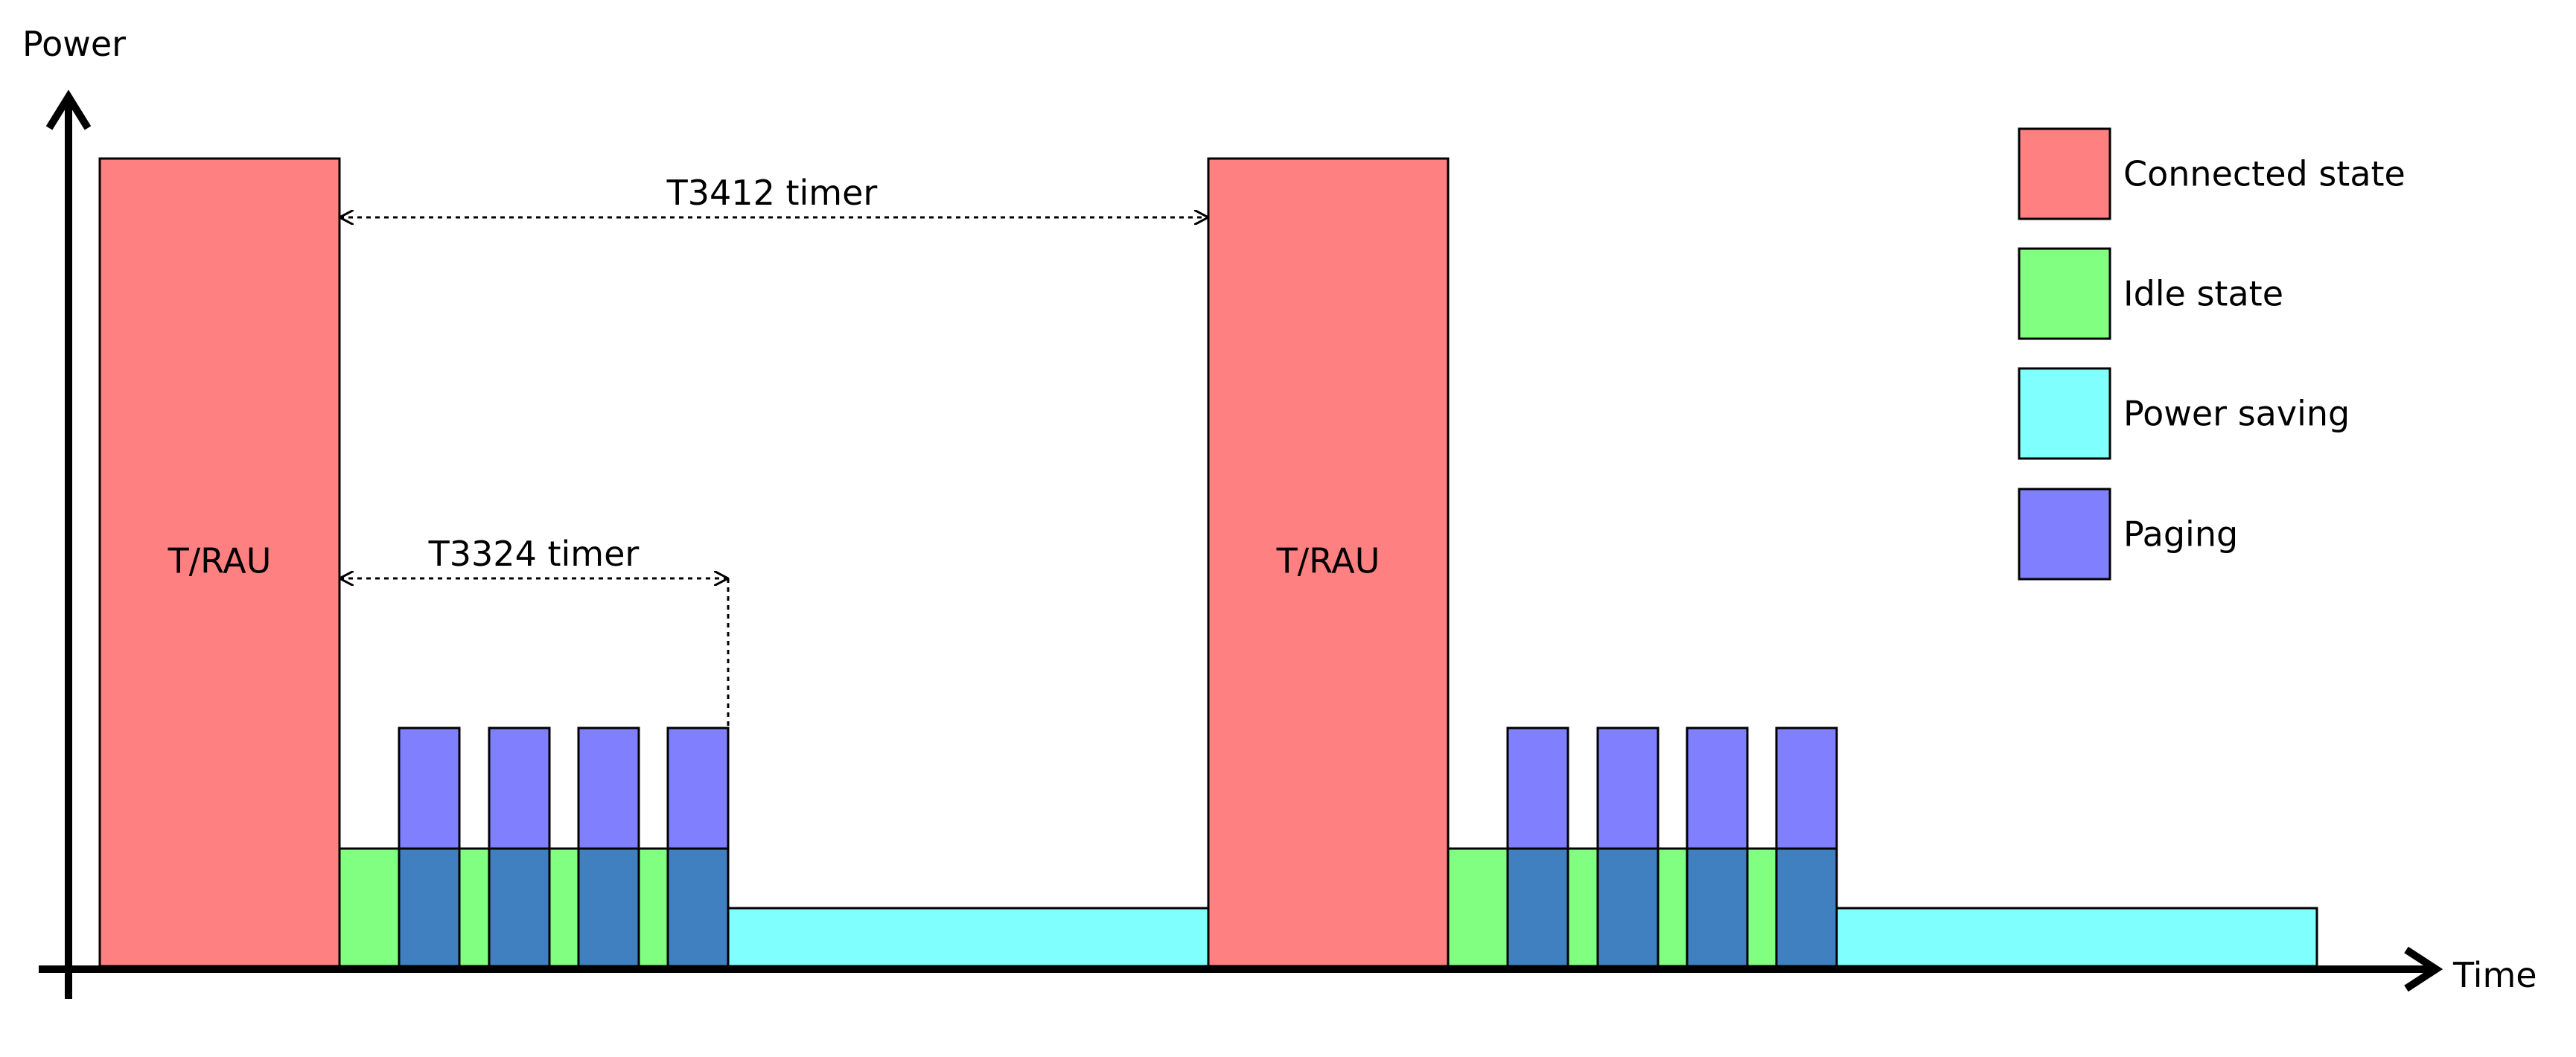 This screenshot has height=1057, width=2576. What do you see at coordinates (2064, 534) in the screenshot?
I see `legend-swatch-paging` at bounding box center [2064, 534].